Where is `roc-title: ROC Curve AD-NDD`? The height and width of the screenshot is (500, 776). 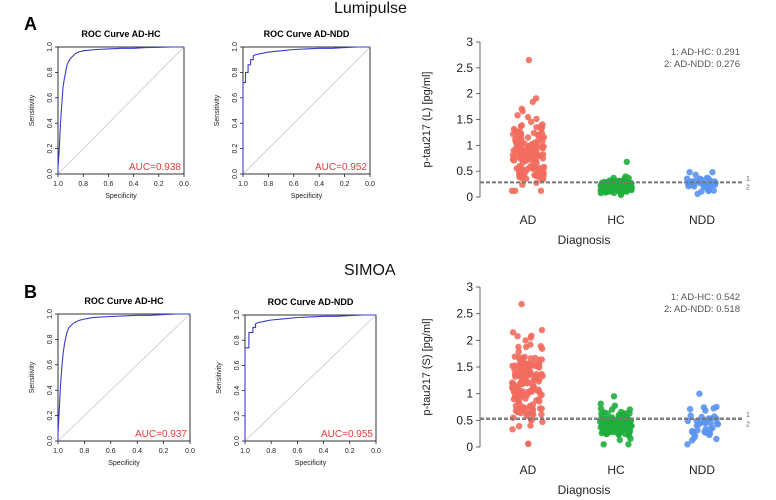 roc-title: ROC Curve AD-NDD is located at coordinates (311, 302).